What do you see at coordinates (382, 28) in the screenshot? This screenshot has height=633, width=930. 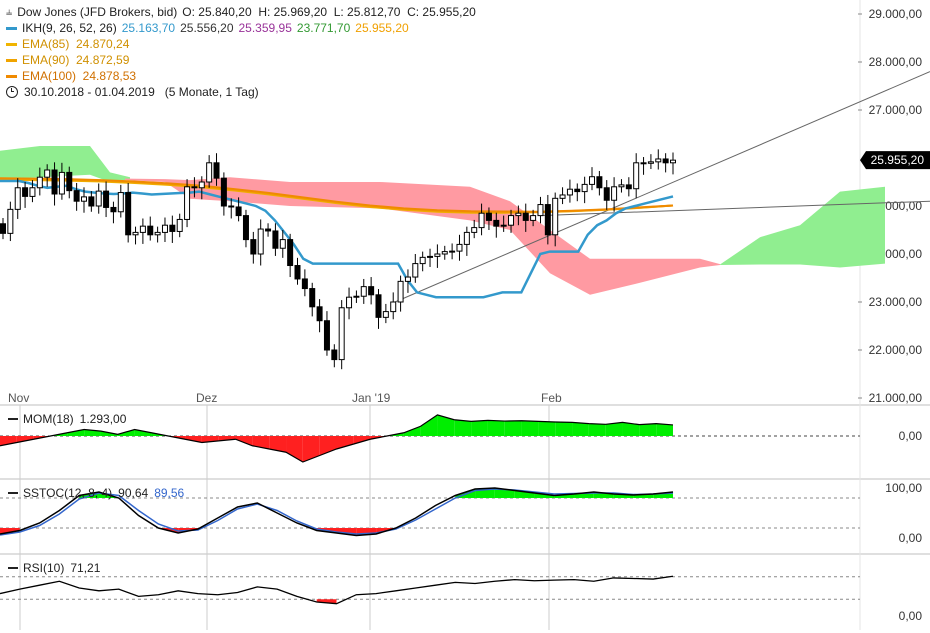 I see `ikh-value-5: 25.955,20` at bounding box center [382, 28].